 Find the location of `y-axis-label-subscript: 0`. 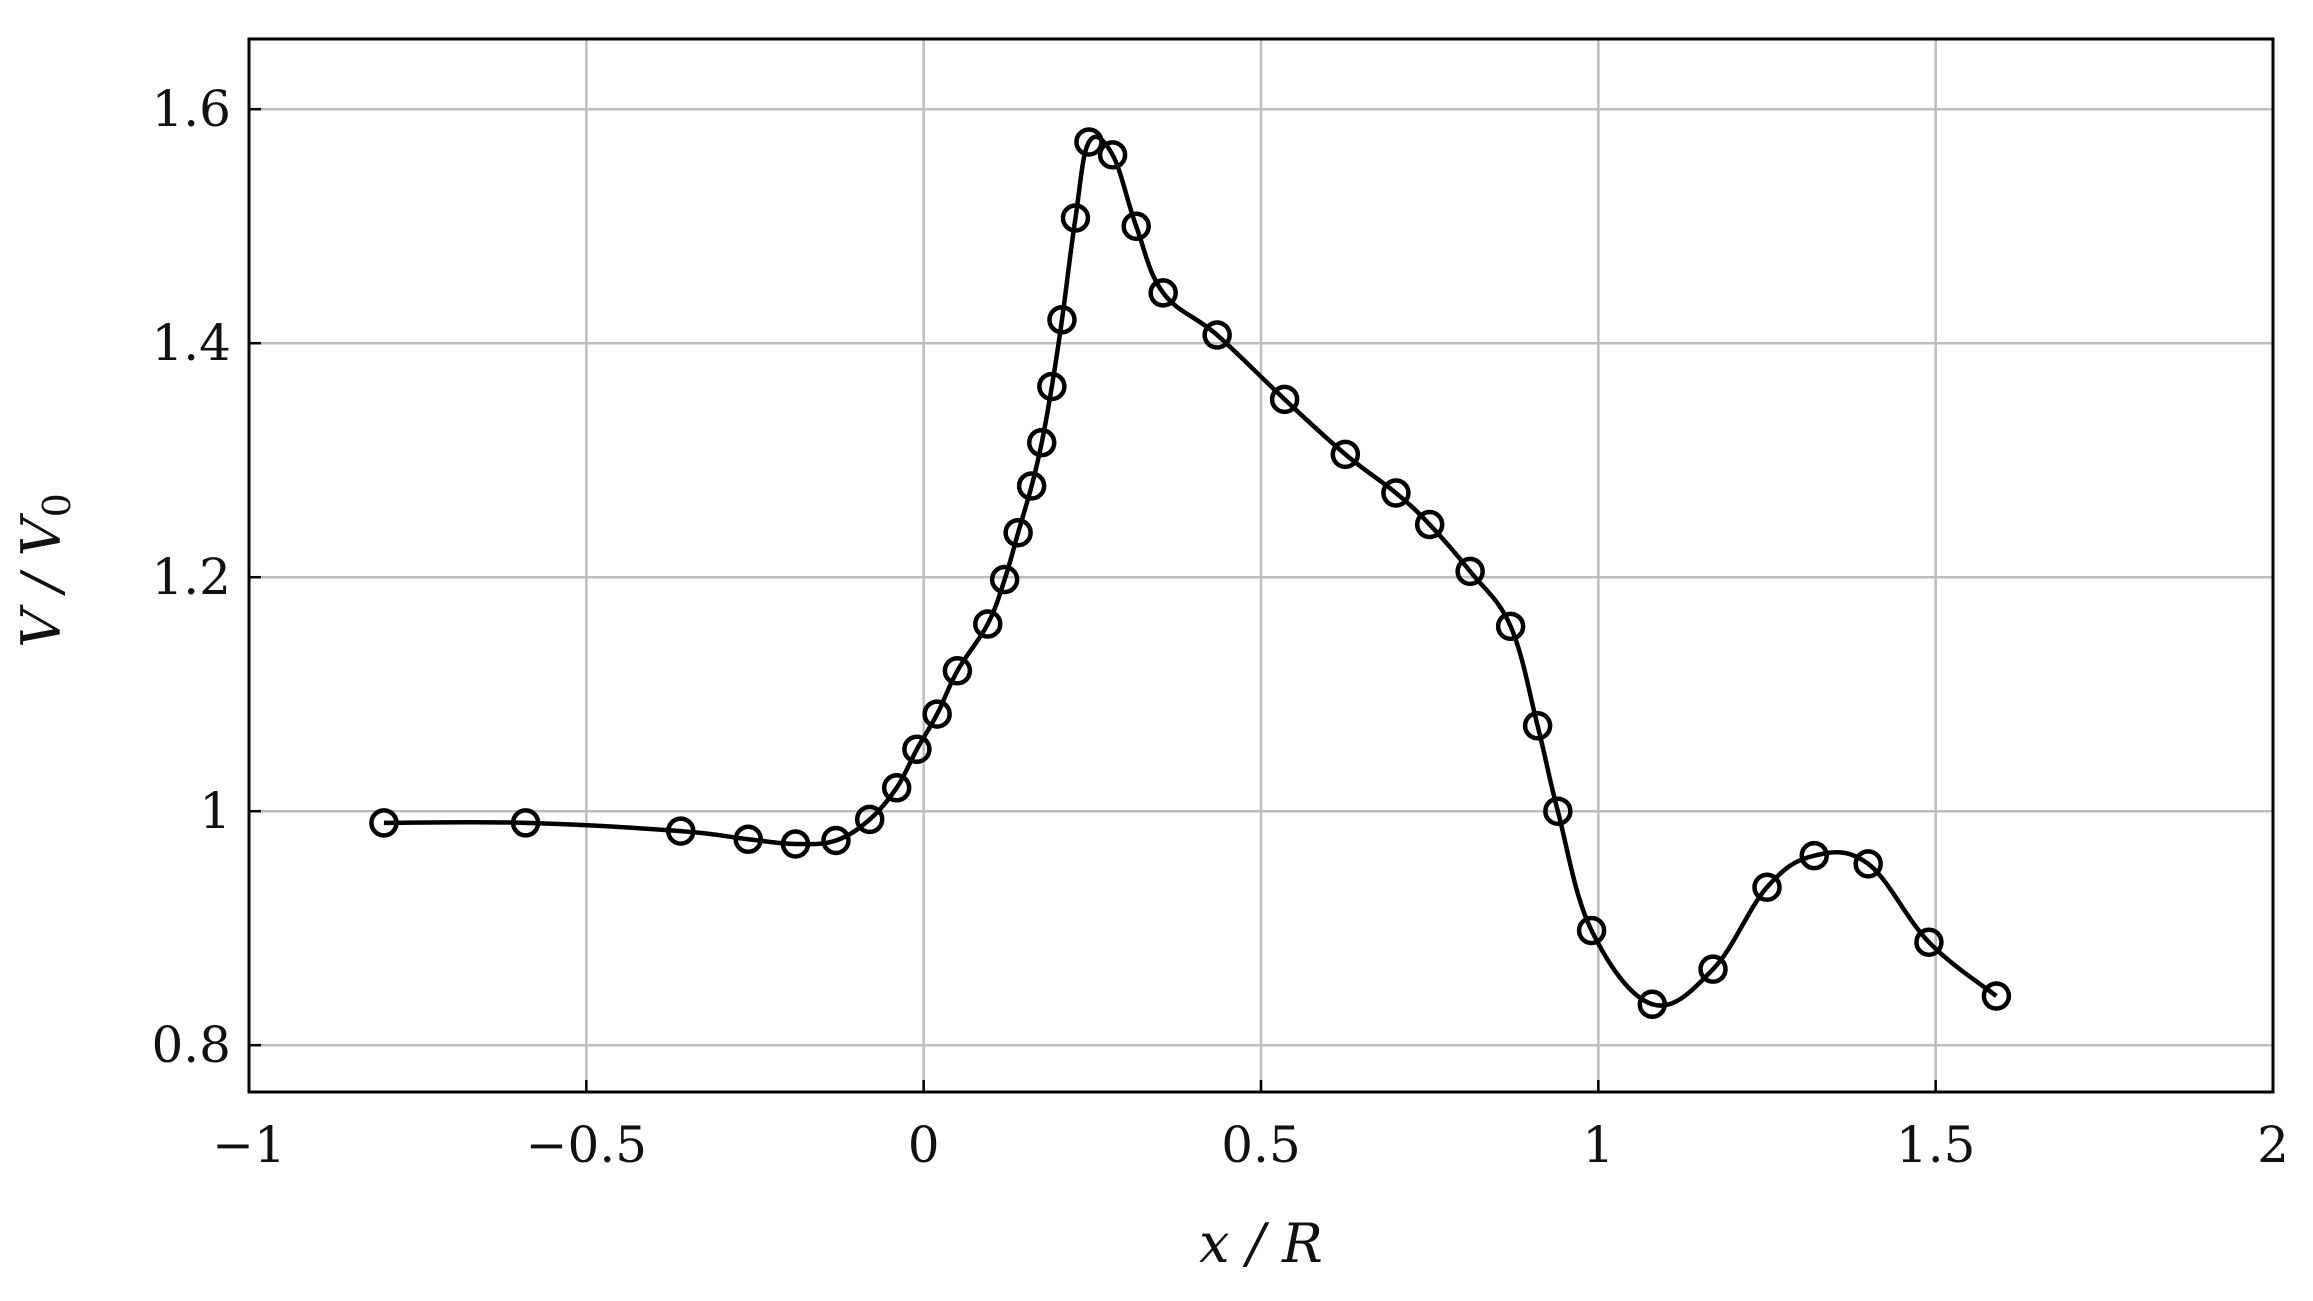

y-axis-label-subscript: 0 is located at coordinates (57, 505).